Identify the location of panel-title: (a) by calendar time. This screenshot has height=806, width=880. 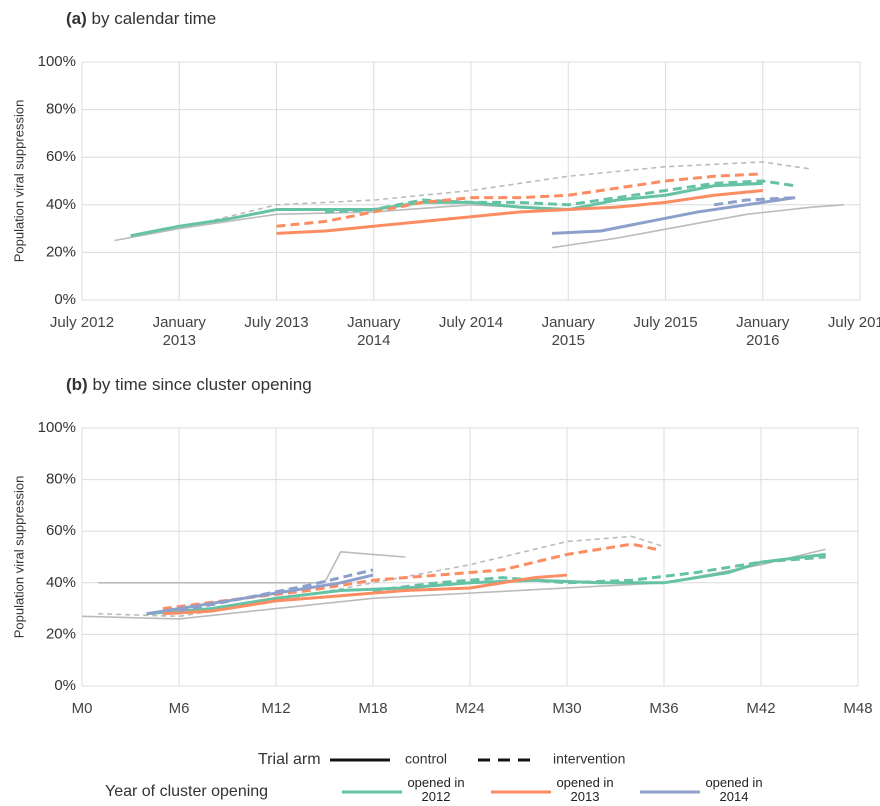
(141, 18).